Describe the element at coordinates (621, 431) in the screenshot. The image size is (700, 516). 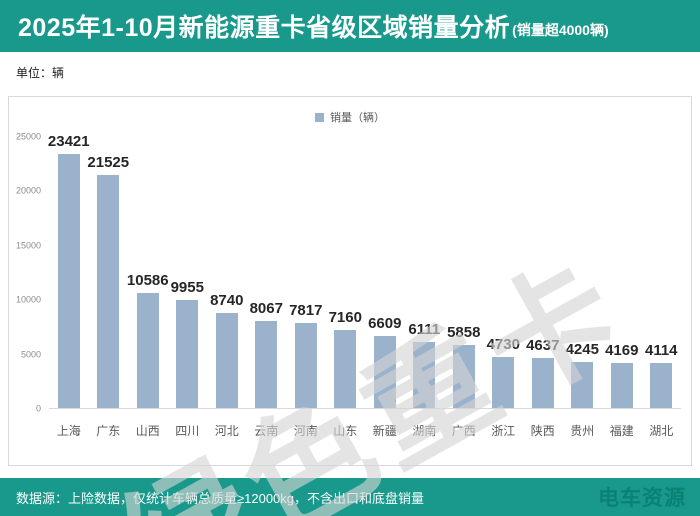
I see `x-tick-label: 福建` at that location.